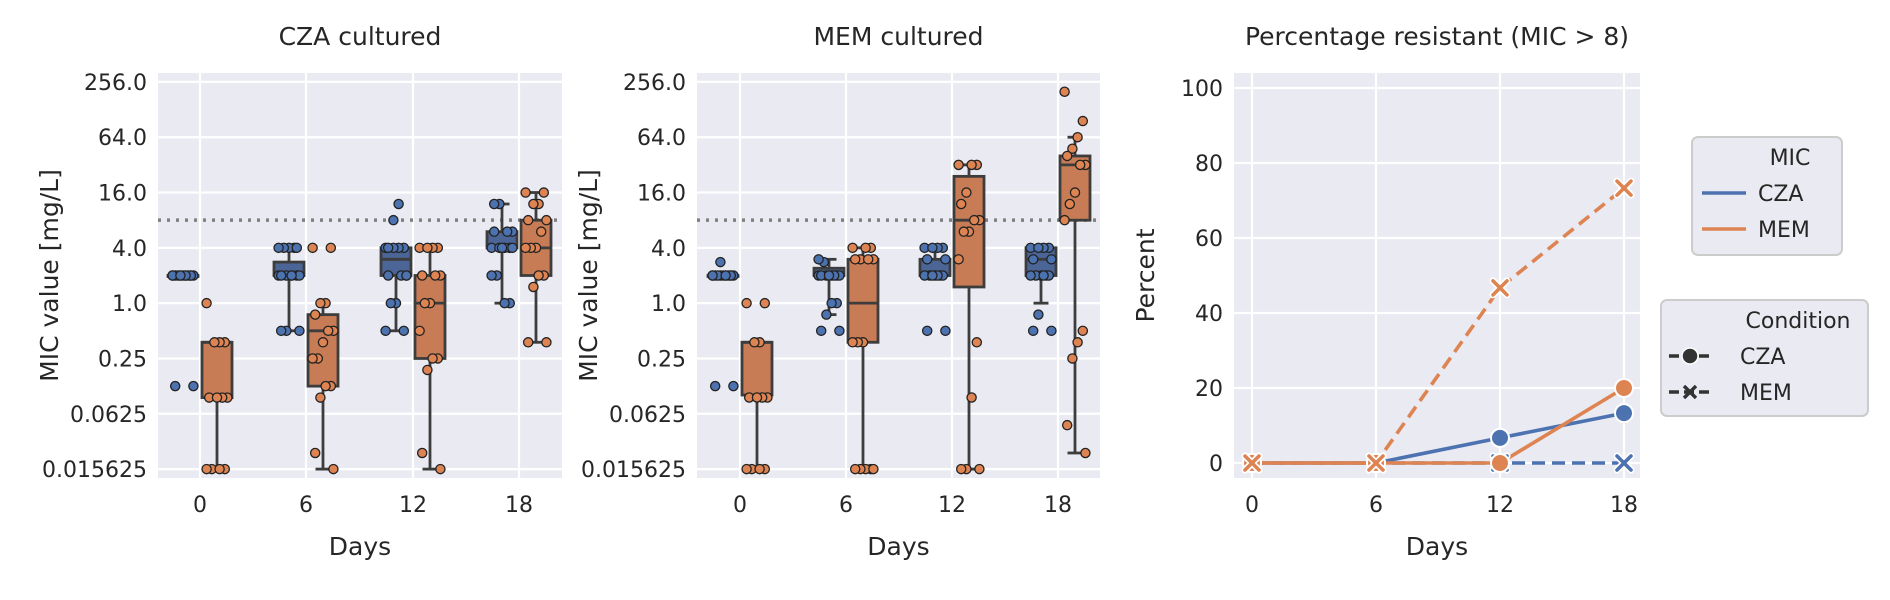 This screenshot has height=600, width=1890. What do you see at coordinates (129, 304) in the screenshot?
I see `y-tick-label: 1.0` at bounding box center [129, 304].